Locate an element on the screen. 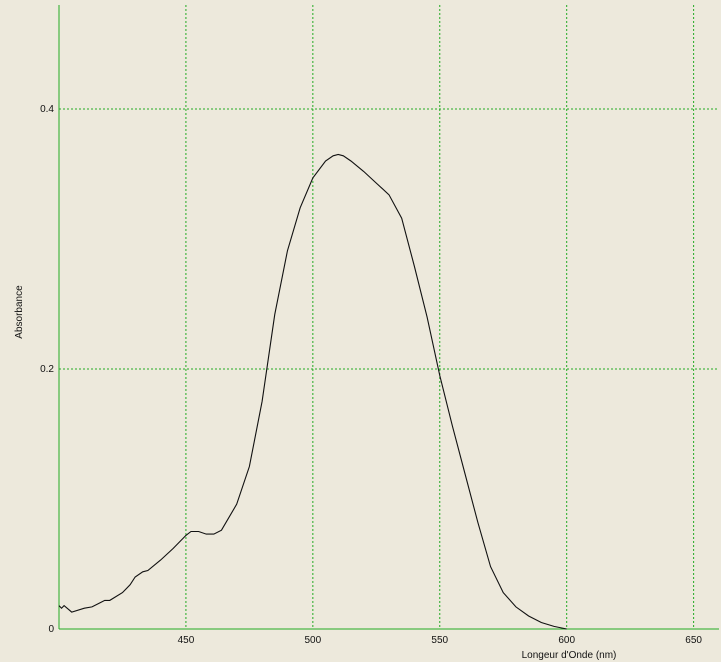 Image resolution: width=721 pixels, height=662 pixels. x-tick-label: 450 is located at coordinates (186, 640).